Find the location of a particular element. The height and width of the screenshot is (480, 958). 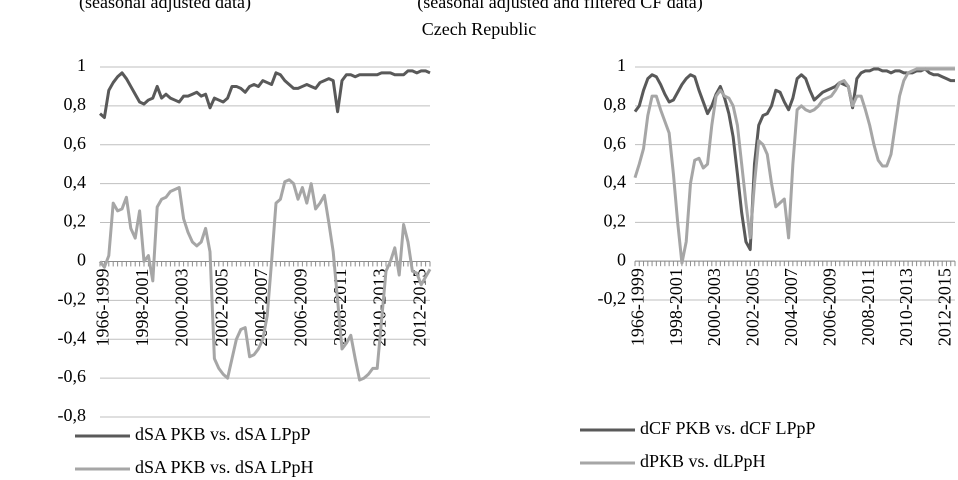

legend-label: dSA PKB vs. dSA LPpP is located at coordinates (223, 434).